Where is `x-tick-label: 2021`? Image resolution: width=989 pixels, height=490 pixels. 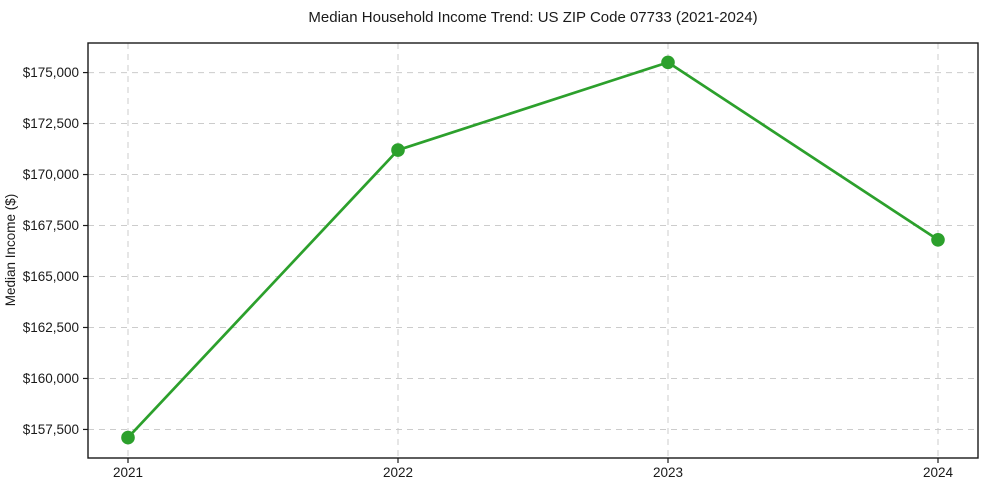
x-tick-label: 2021 is located at coordinates (128, 472).